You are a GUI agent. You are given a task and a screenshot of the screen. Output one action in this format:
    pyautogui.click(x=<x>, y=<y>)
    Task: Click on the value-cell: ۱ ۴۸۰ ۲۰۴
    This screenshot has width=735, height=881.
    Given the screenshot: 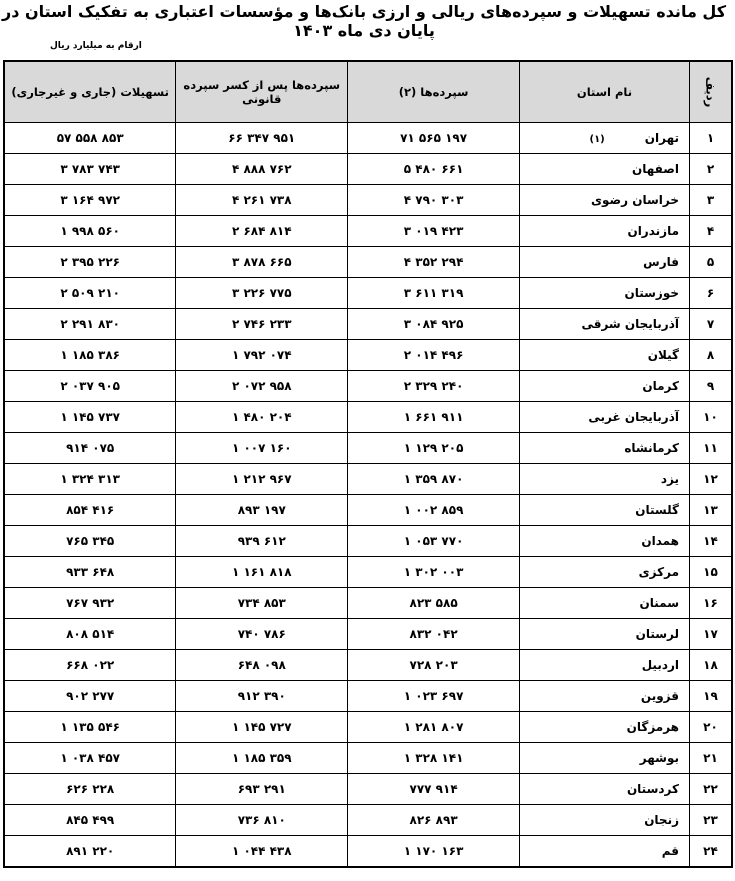 What is the action you would take?
    pyautogui.click(x=262, y=417)
    